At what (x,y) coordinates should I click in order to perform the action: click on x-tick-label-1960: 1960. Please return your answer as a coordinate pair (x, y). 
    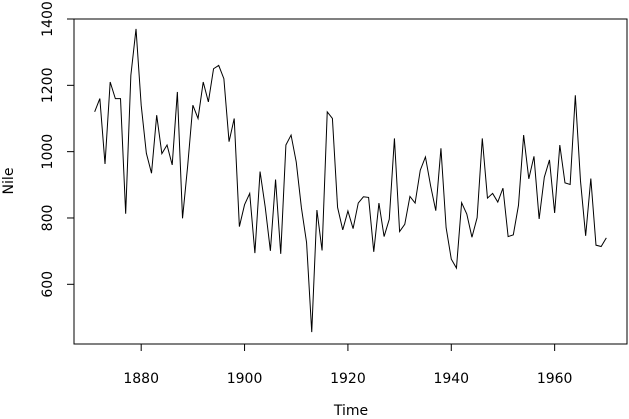
    Looking at the image, I should click on (555, 379).